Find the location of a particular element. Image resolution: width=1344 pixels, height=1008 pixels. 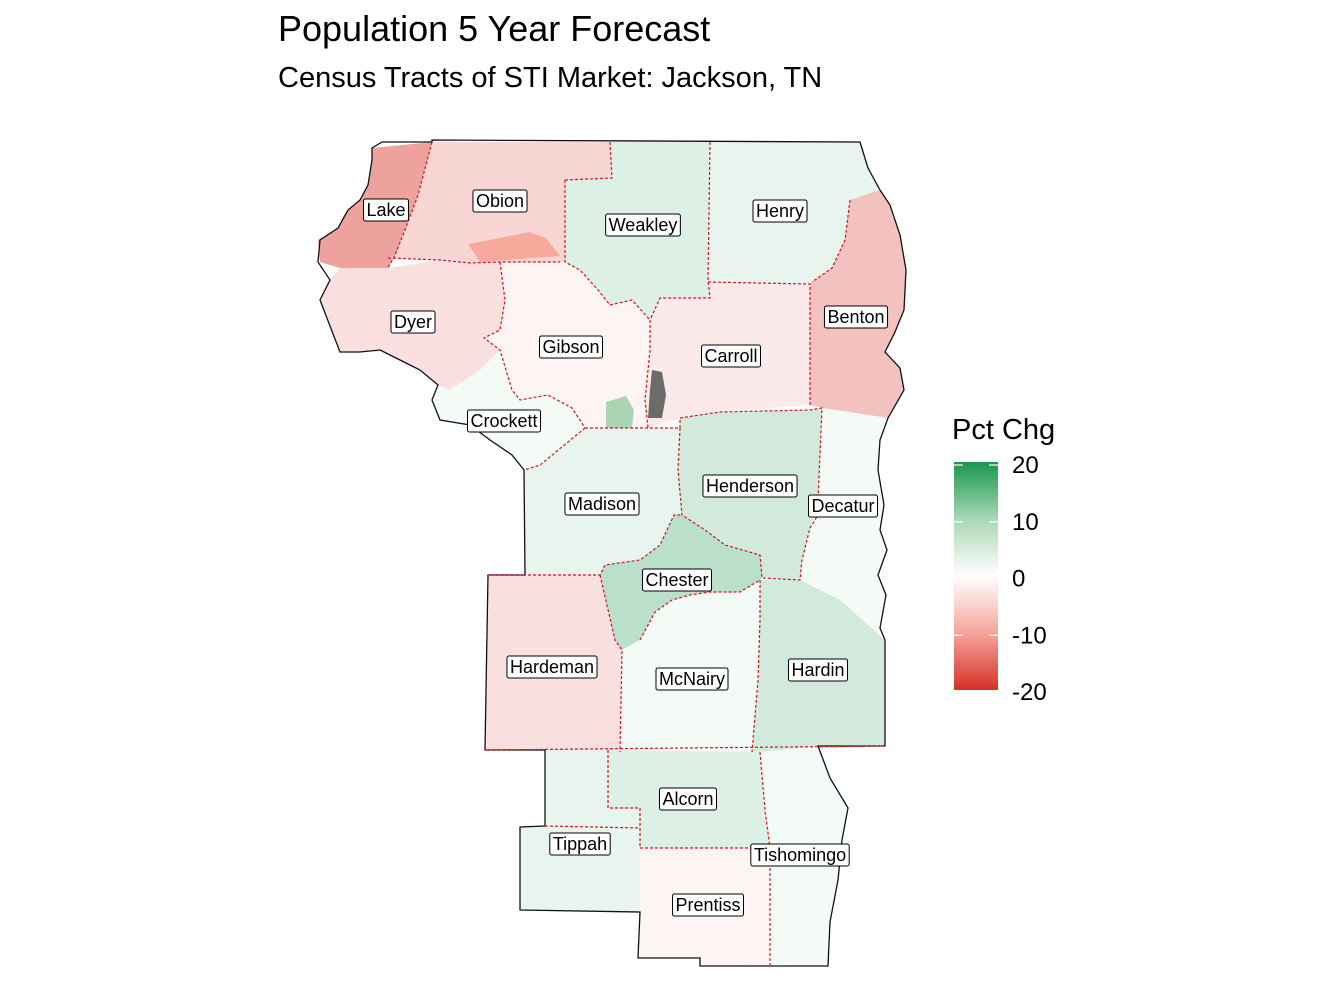

high-decline-tract is located at coordinates (514, 247).